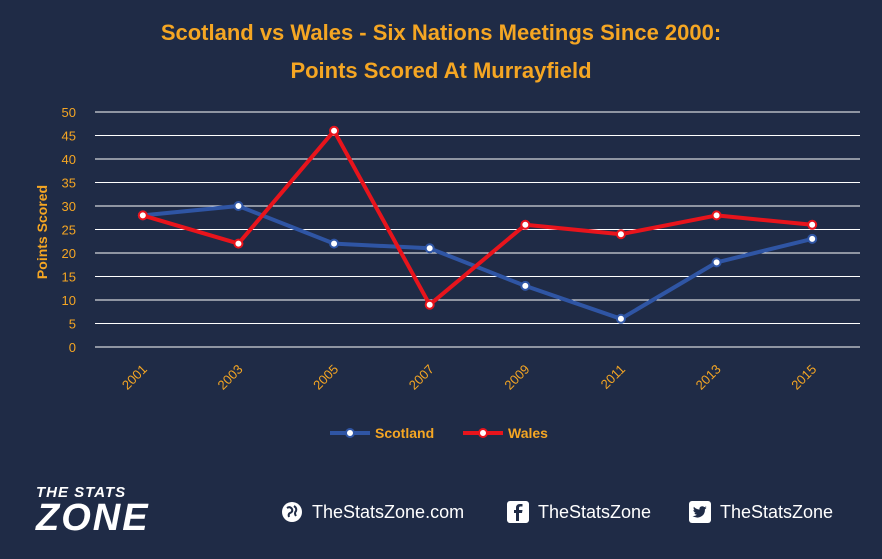 This screenshot has width=882, height=559. I want to click on legend: Scotland Wales, so click(439, 433).